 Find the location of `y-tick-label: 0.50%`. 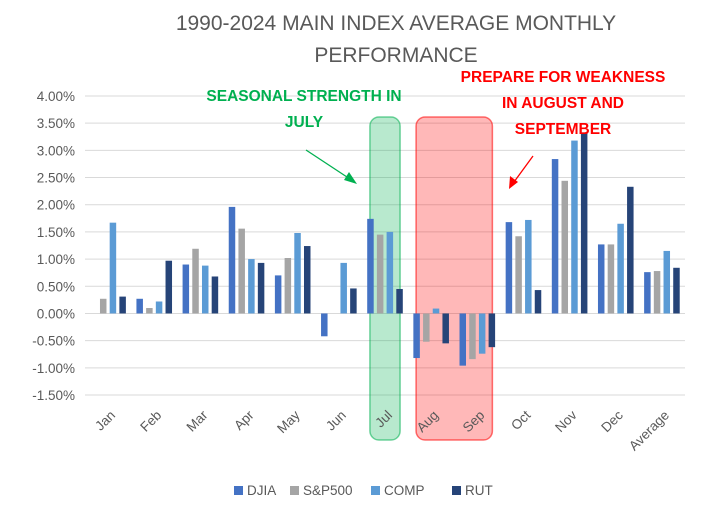

y-tick-label: 0.50% is located at coordinates (56, 286).